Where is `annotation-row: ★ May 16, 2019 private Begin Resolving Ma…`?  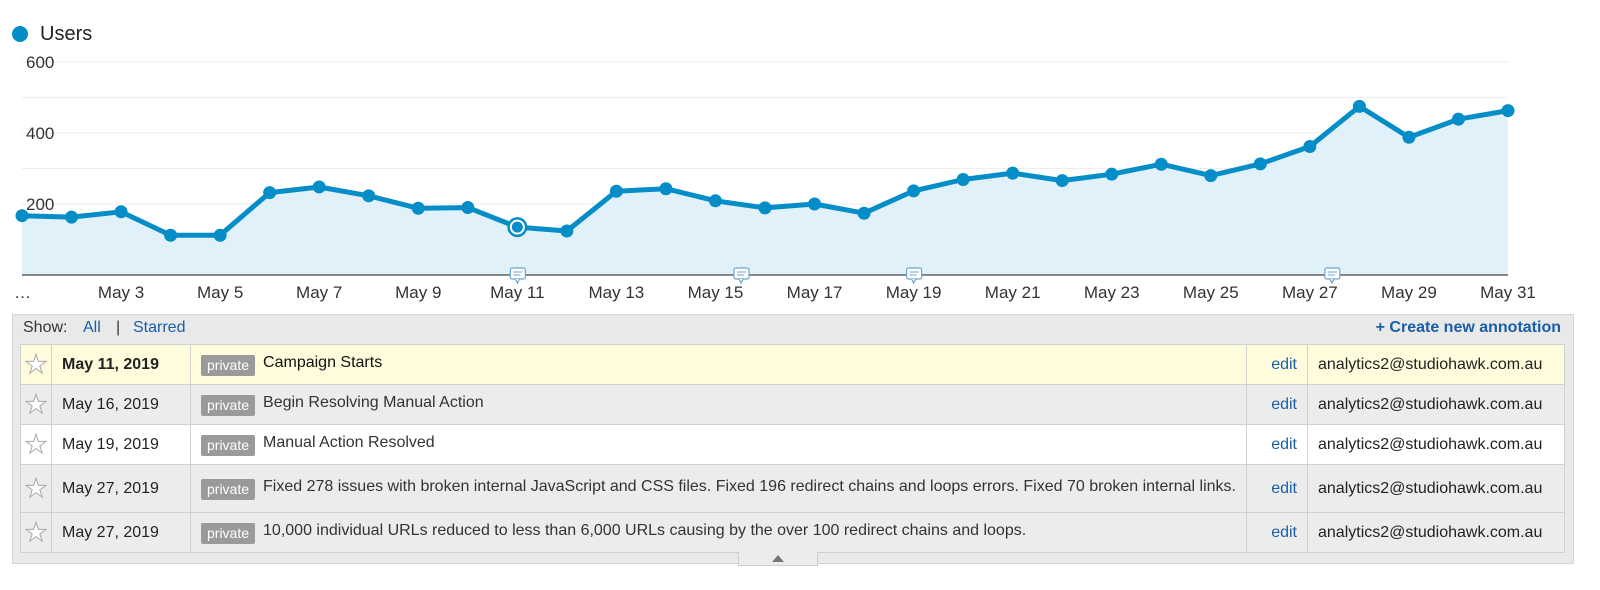 annotation-row: ★ May 16, 2019 private Begin Resolving Ma… is located at coordinates (792, 404).